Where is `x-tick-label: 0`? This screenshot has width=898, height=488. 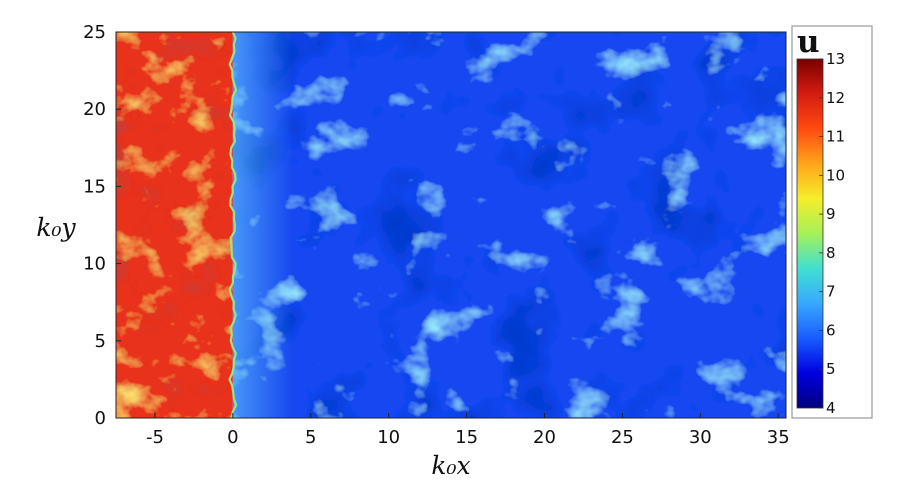
x-tick-label: 0 is located at coordinates (232, 437).